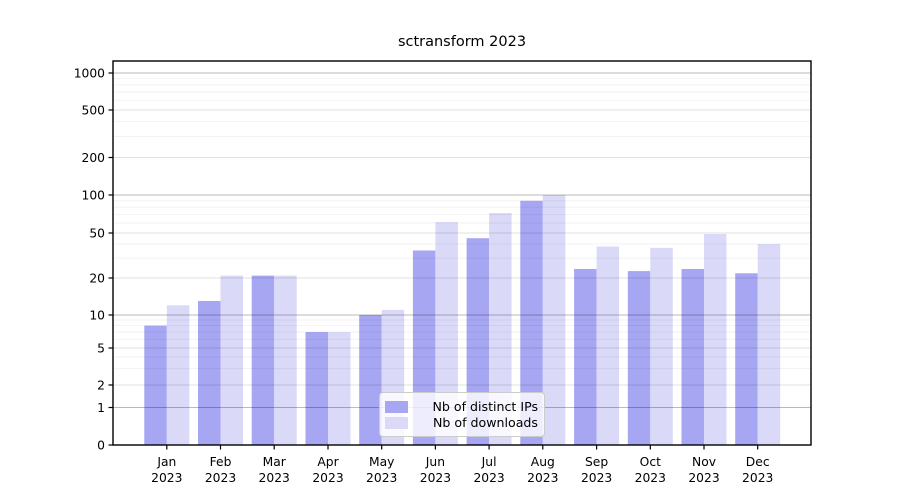  I want to click on bar-downloads-oct, so click(661, 346).